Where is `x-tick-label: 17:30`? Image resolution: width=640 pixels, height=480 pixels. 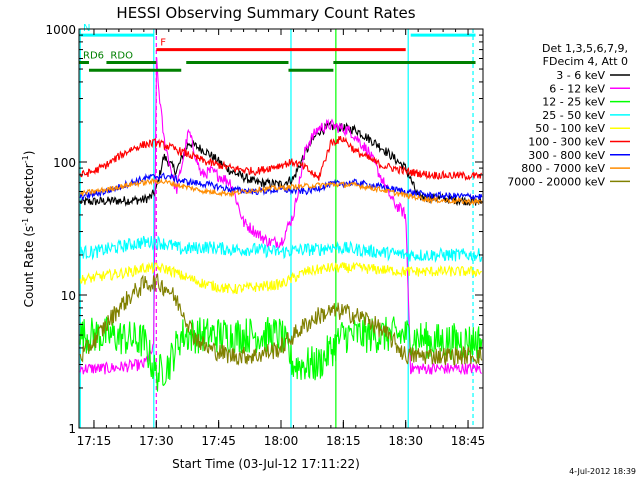 x-tick-label: 17:30 is located at coordinates (156, 441).